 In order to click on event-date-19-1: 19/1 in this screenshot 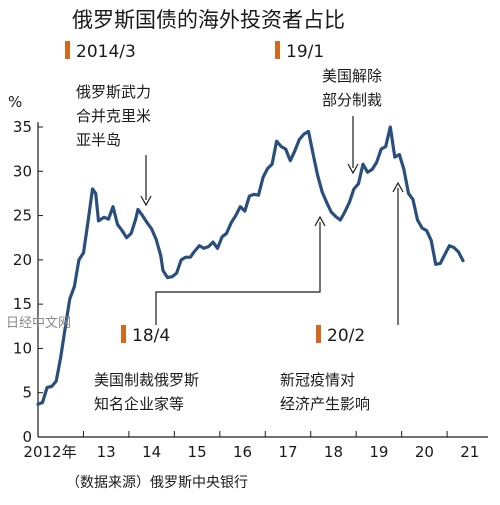, I will do `click(305, 52)`.